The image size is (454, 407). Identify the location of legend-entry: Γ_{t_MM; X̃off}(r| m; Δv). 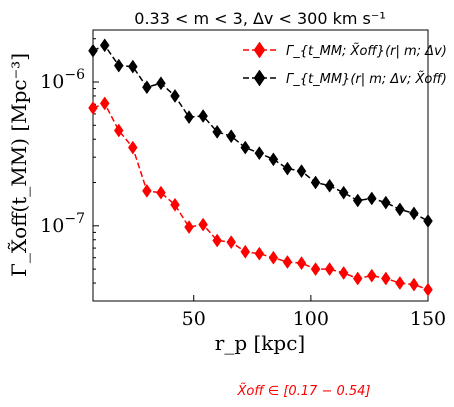
(345, 50).